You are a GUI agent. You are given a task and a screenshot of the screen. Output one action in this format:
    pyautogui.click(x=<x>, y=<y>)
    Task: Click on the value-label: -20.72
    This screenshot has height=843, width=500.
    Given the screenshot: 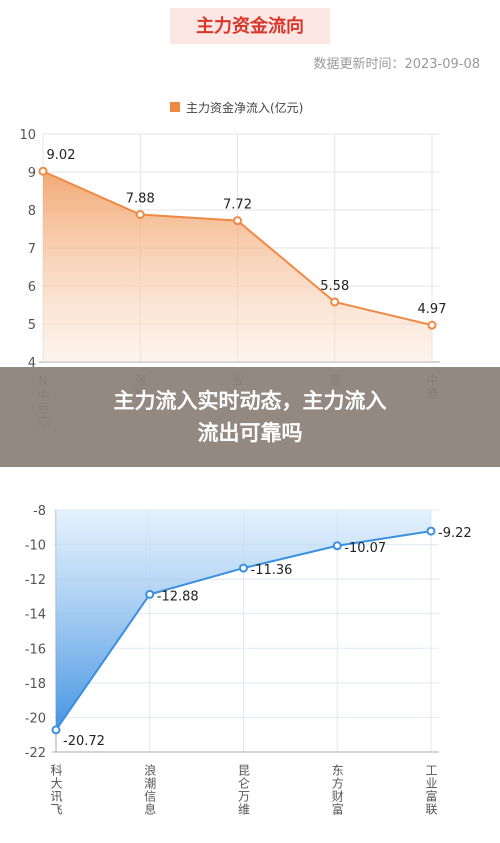 What is the action you would take?
    pyautogui.click(x=84, y=741)
    